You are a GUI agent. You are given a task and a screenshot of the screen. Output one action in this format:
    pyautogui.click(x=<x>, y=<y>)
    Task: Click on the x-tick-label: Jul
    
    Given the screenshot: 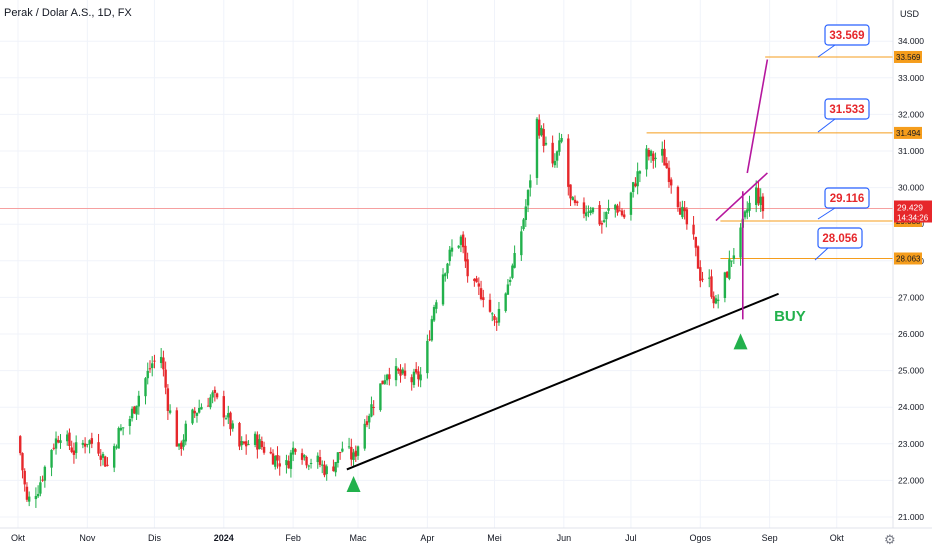 What is the action you would take?
    pyautogui.click(x=631, y=538)
    